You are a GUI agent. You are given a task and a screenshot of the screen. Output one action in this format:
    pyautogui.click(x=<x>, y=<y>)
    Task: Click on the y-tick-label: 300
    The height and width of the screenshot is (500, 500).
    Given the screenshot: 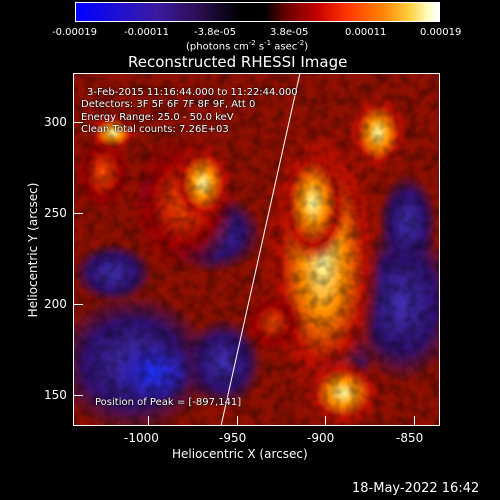 What is the action you would take?
    pyautogui.click(x=55, y=122)
    